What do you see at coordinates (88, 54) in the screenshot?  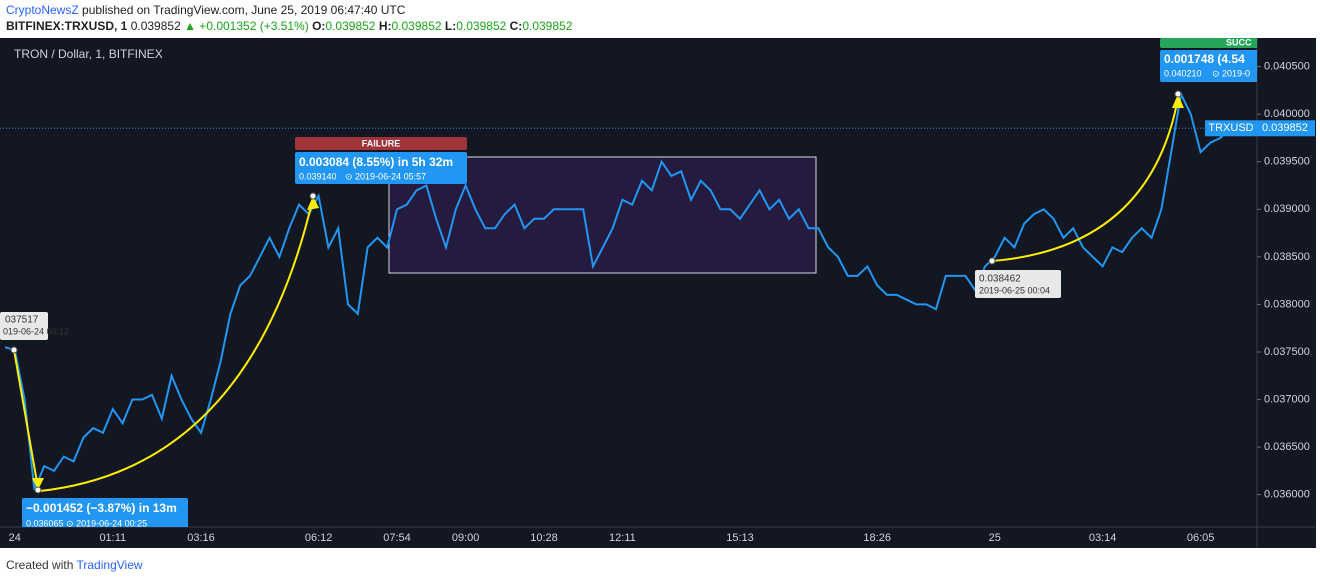 I see `chart-title: TRON / Dollar, 1, BITFINEX` at bounding box center [88, 54].